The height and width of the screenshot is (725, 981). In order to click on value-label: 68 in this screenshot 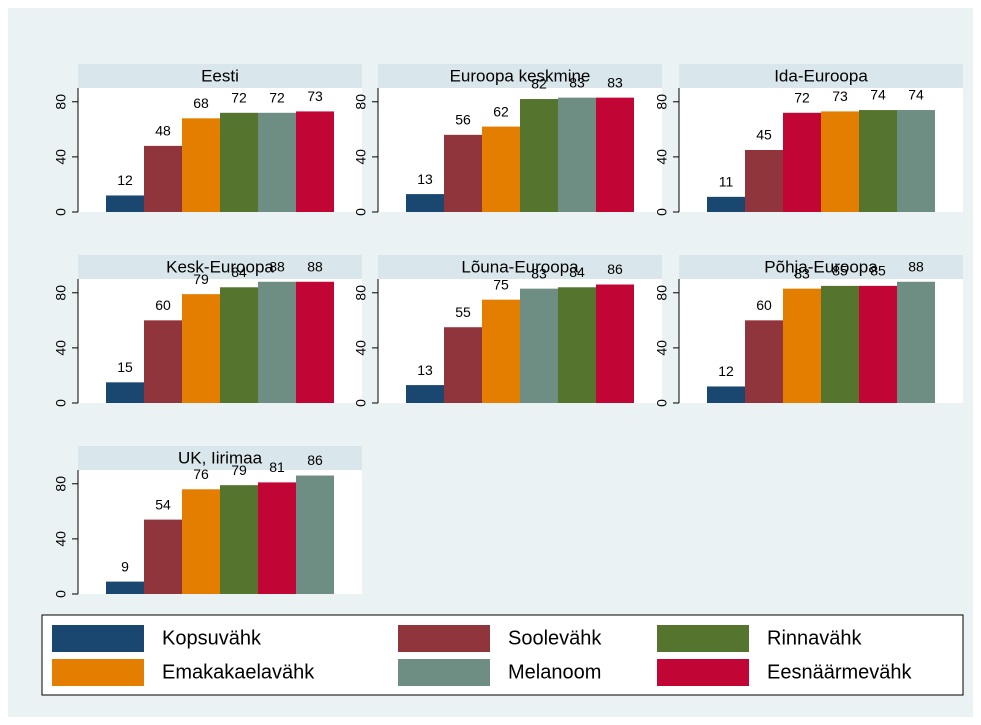, I will do `click(201, 103)`.